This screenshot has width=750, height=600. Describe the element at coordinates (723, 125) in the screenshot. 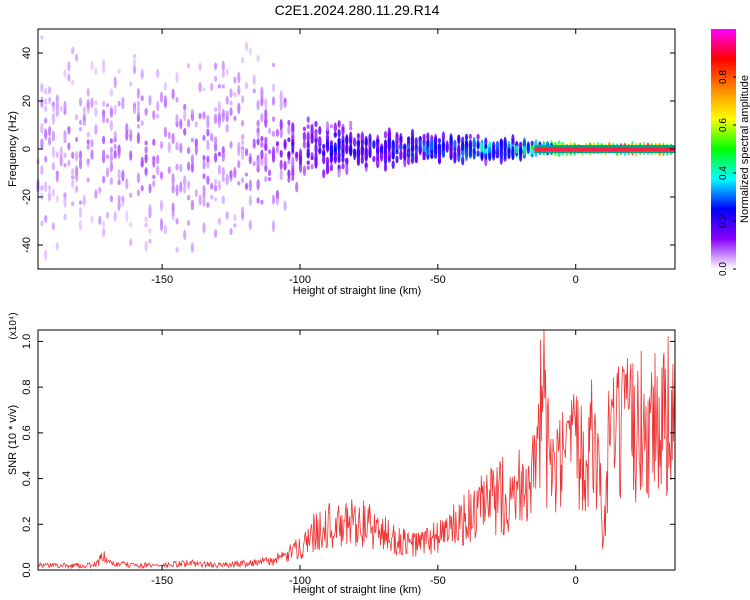

I see `colorbar-tick-label: 0.6` at that location.